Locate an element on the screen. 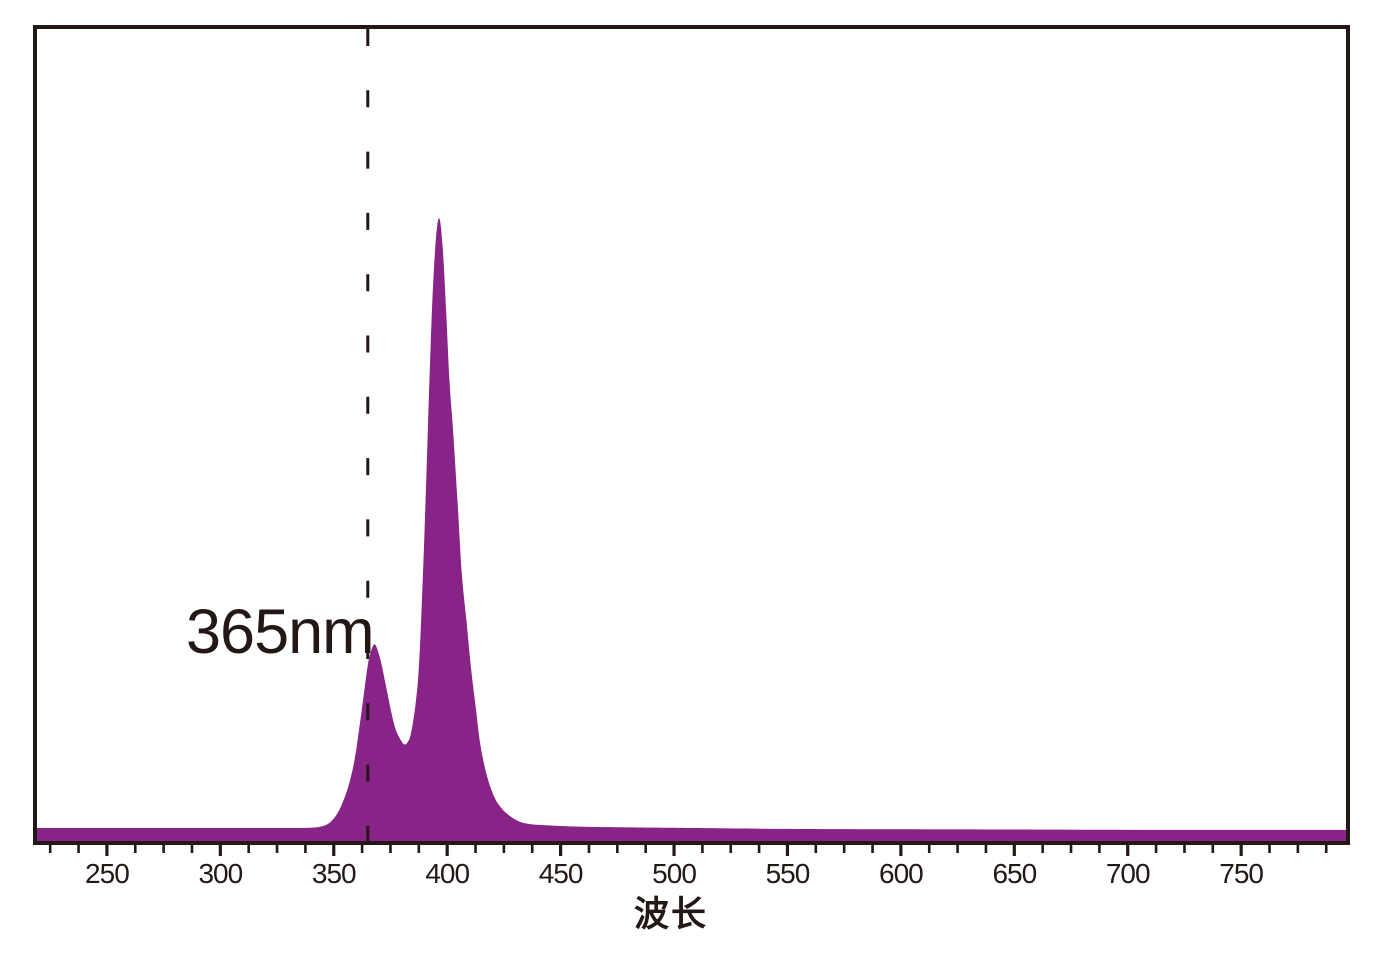 The image size is (1384, 958). x-tick-label: 550 is located at coordinates (788, 873).